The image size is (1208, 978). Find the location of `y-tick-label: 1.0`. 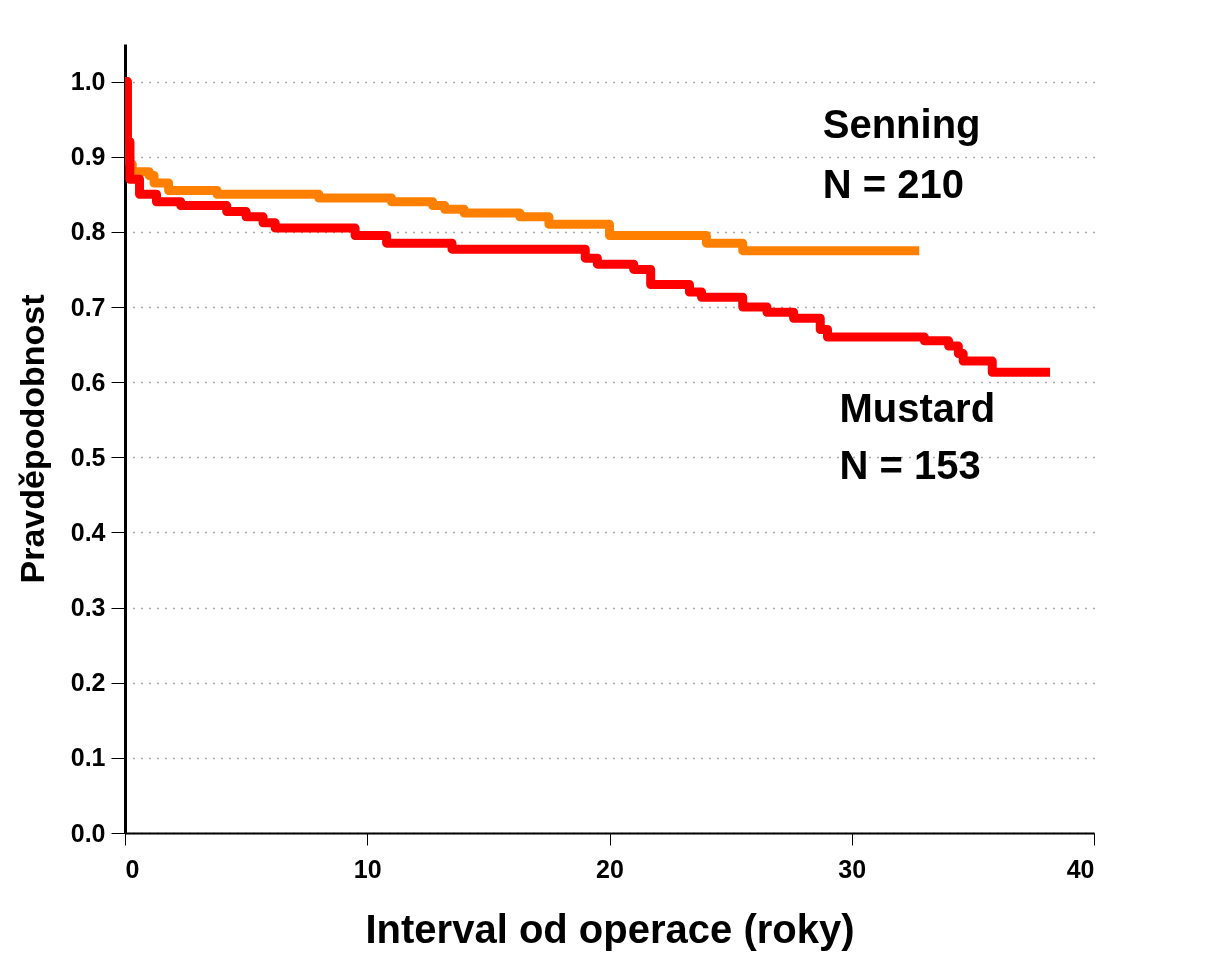

y-tick-label: 1.0 is located at coordinates (88, 81).